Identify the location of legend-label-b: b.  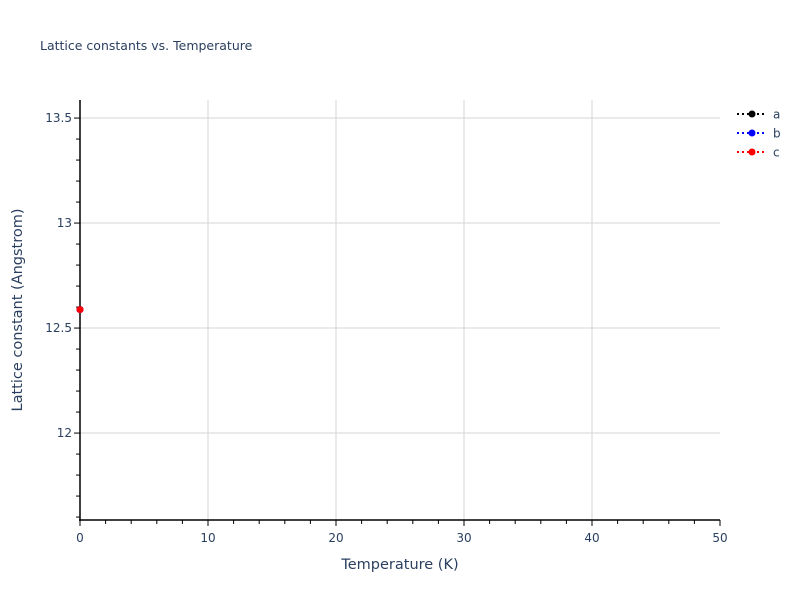
(777, 134).